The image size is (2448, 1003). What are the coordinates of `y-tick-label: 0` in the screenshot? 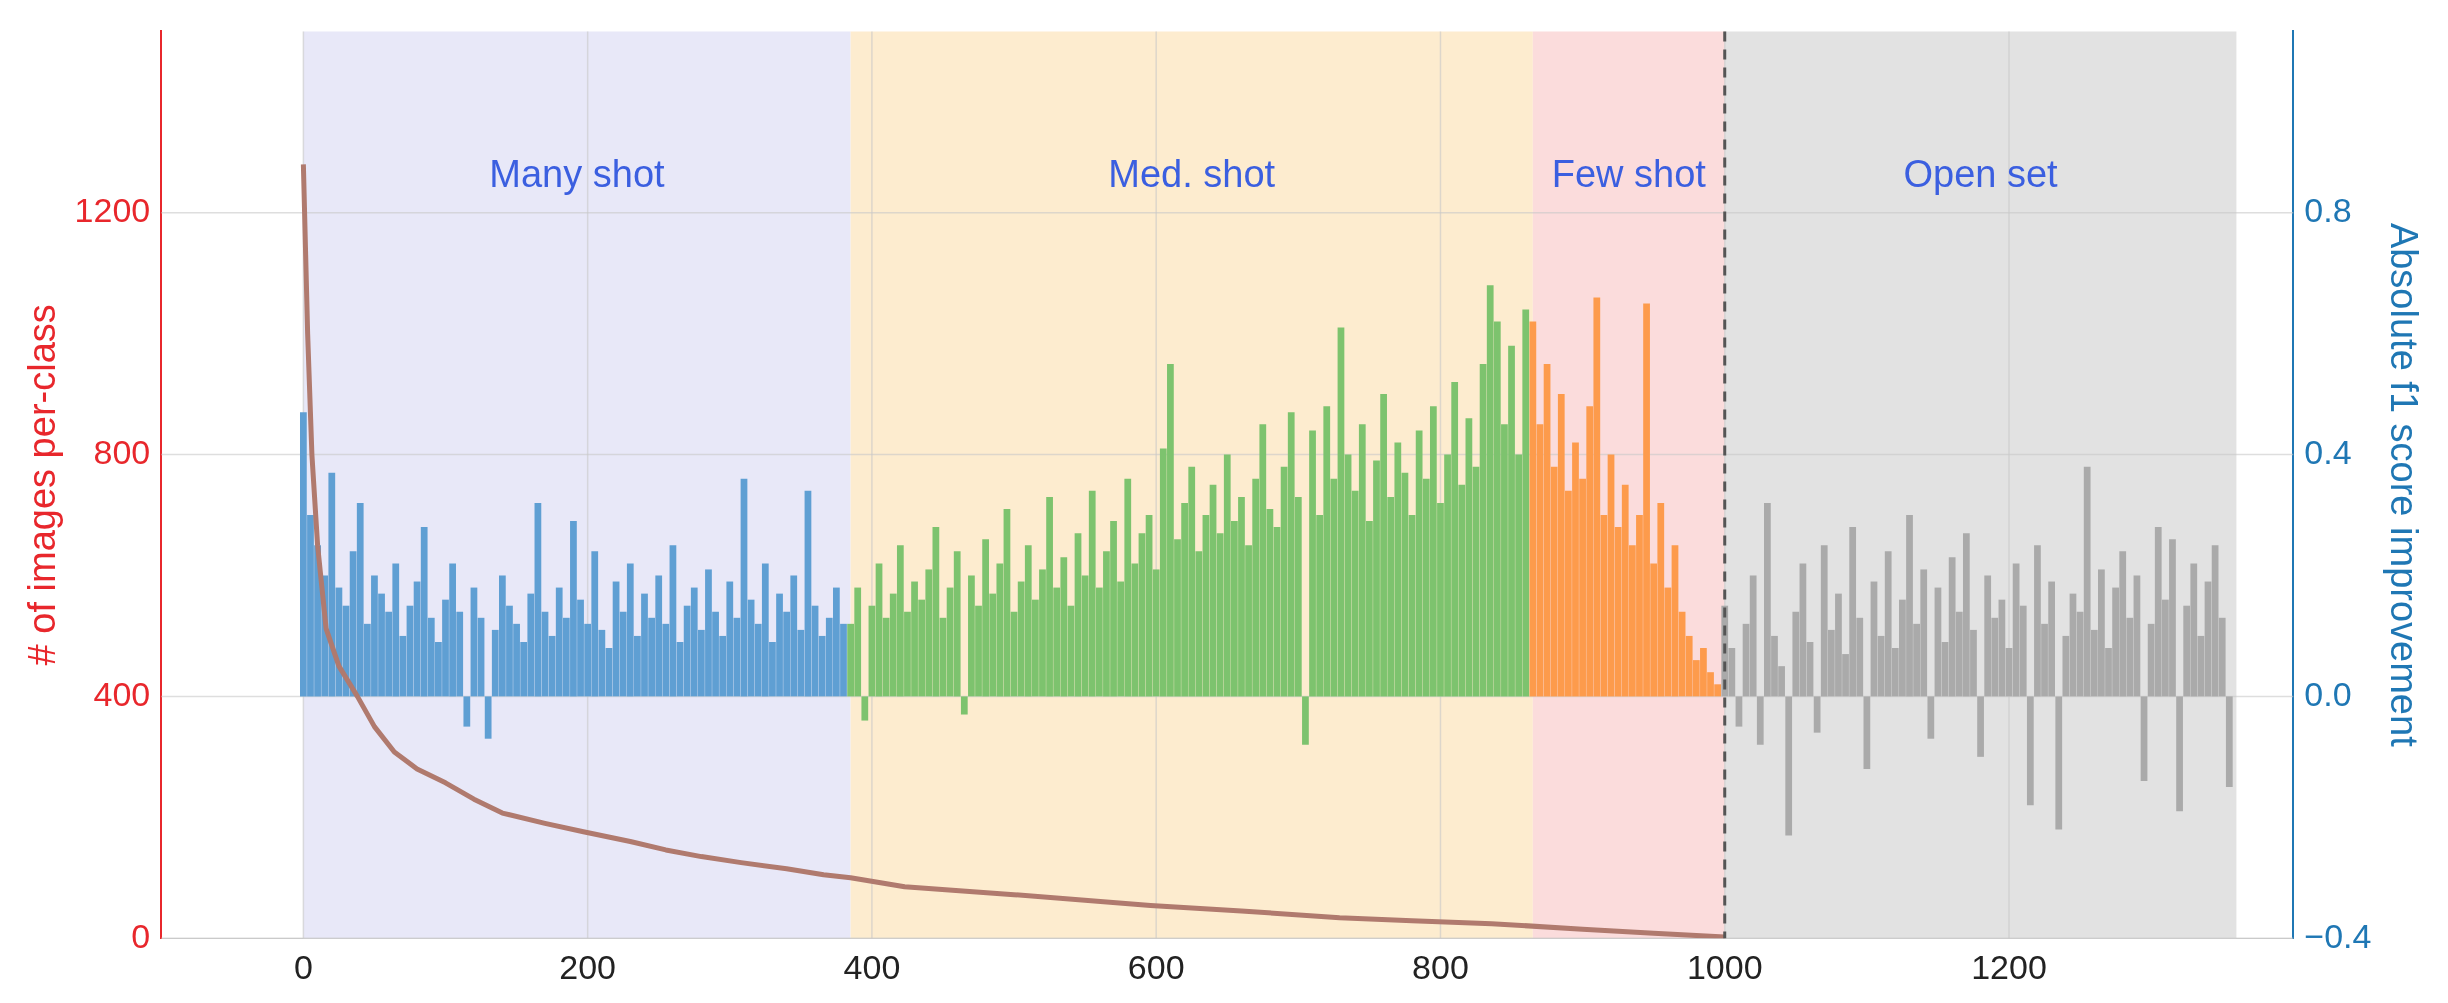 It's located at (141, 935).